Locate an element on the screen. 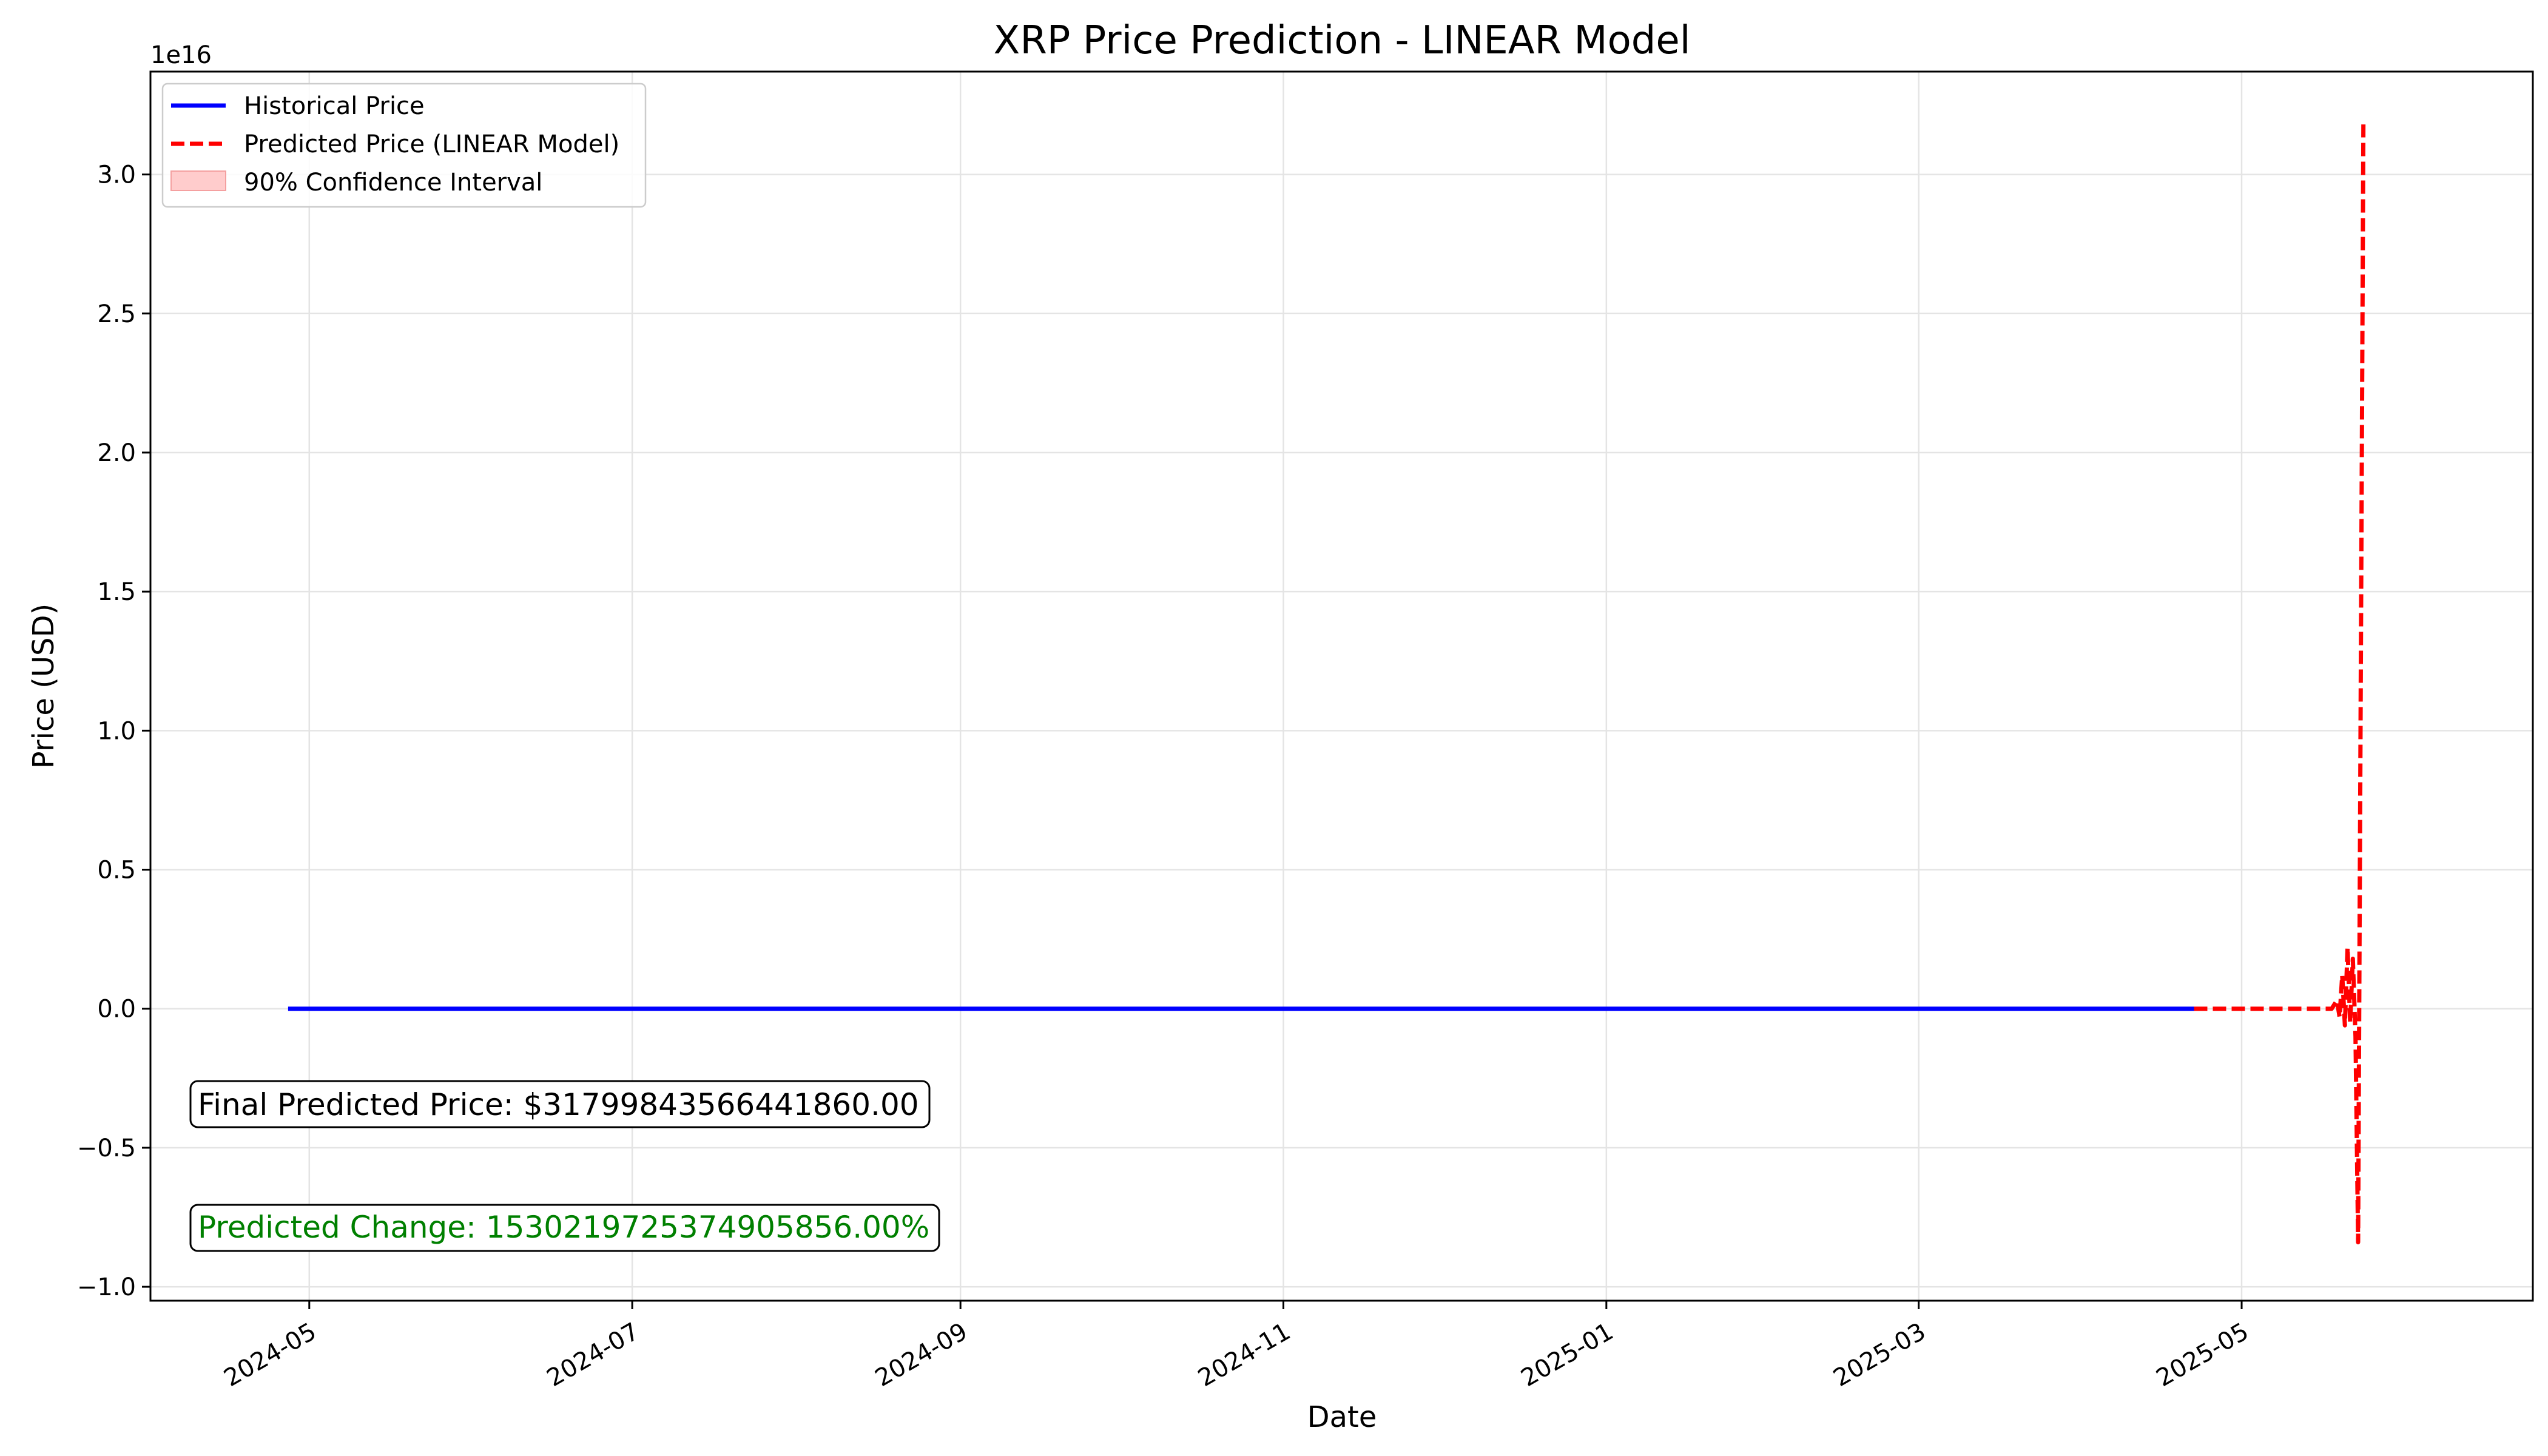 Image resolution: width=2548 pixels, height=1456 pixels. legend-swatch-confidence is located at coordinates (198, 180).